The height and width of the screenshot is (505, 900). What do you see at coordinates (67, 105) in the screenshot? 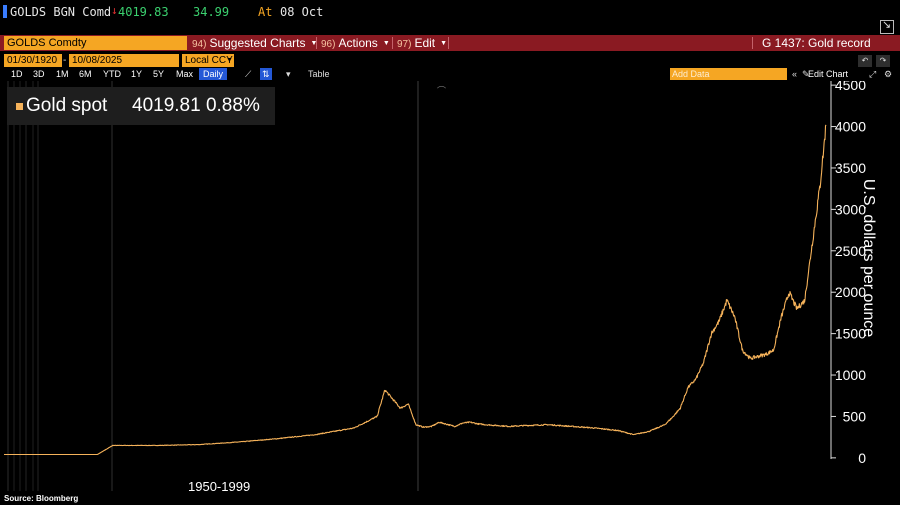
I see `legend-series-name: Gold spot` at bounding box center [67, 105].